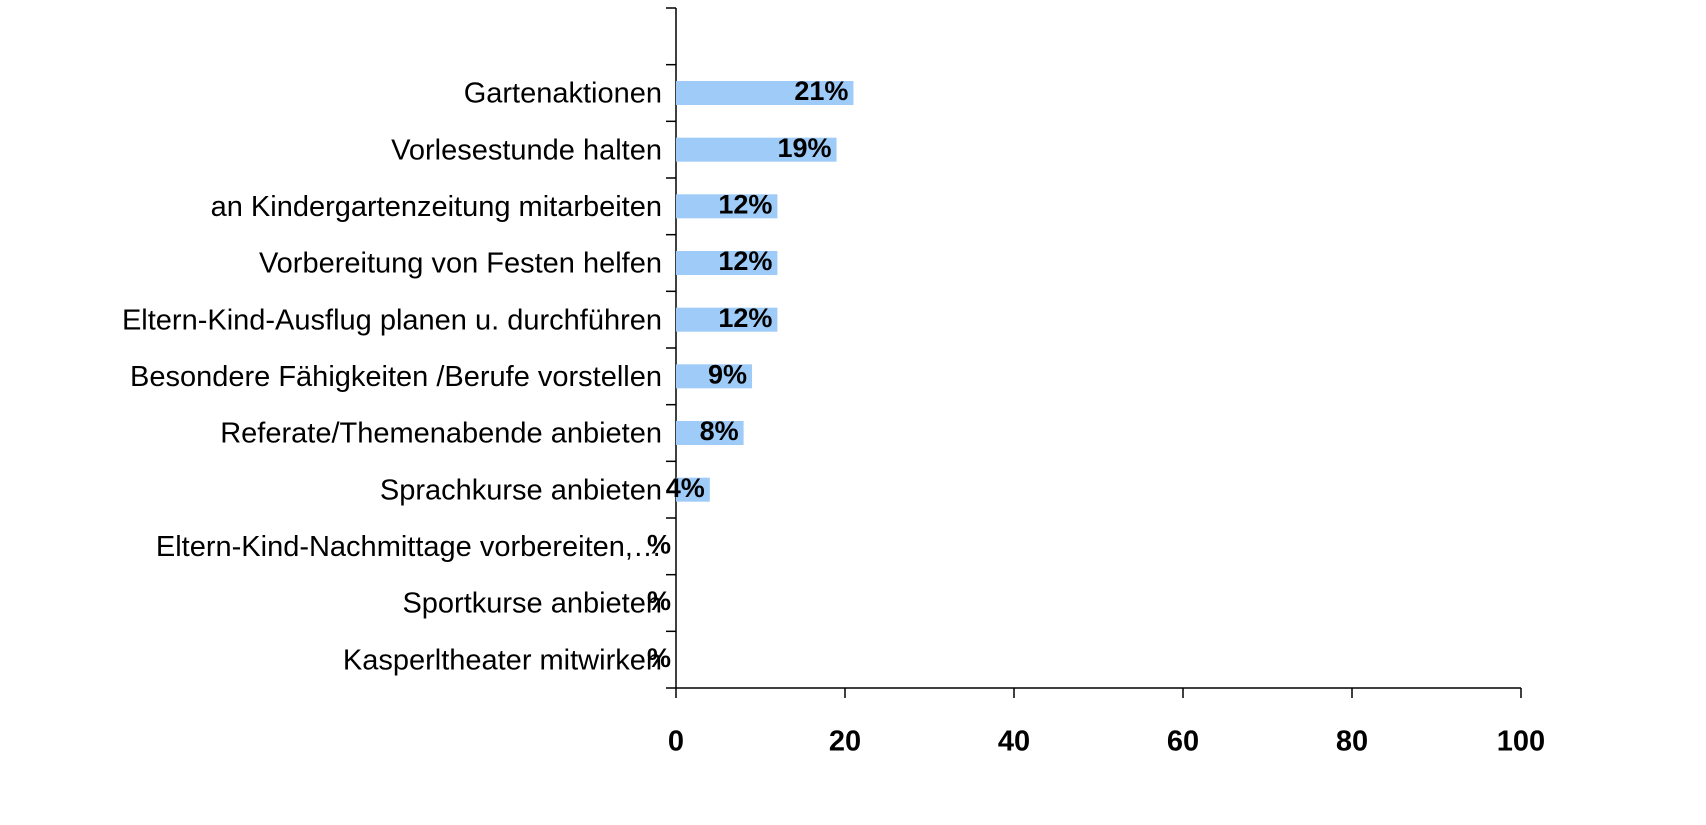  I want to click on value-label: 8%, so click(719, 431).